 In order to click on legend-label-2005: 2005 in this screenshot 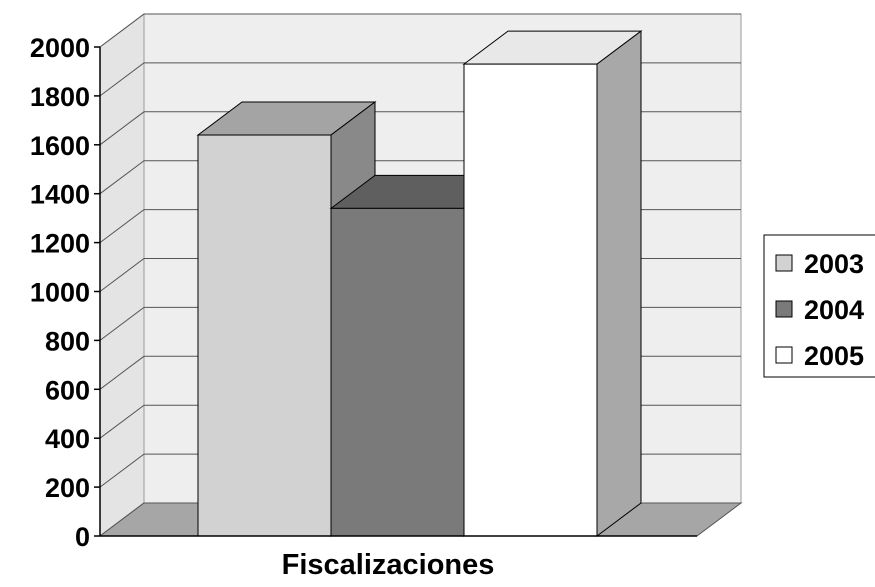, I will do `click(834, 356)`.